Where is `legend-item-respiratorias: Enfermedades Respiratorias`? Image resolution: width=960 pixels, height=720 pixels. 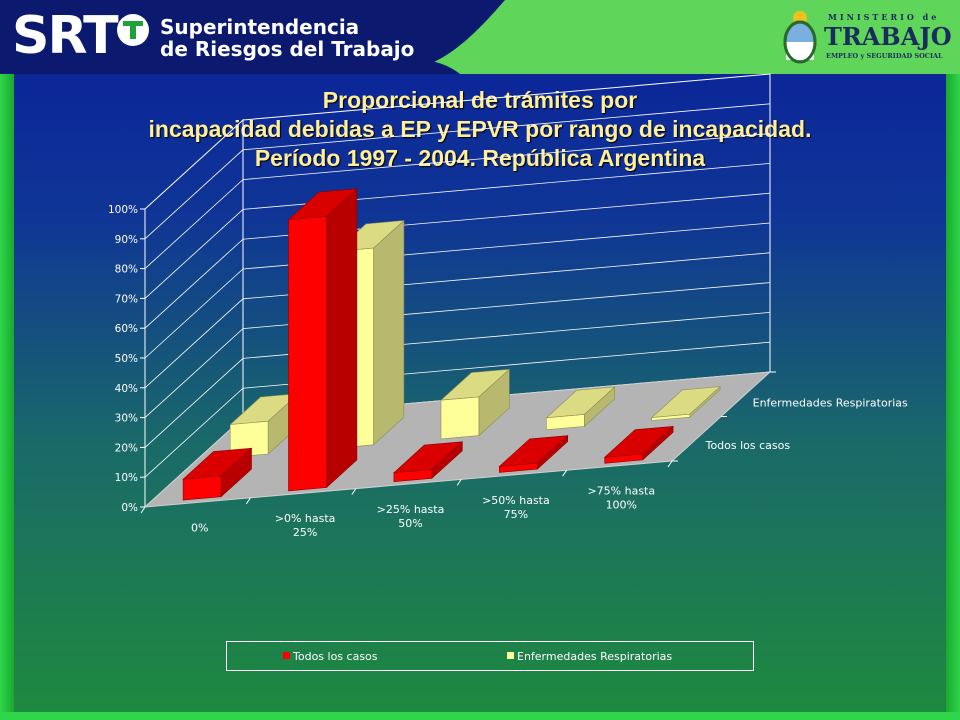 legend-item-respiratorias: Enfermedades Respiratorias is located at coordinates (589, 657).